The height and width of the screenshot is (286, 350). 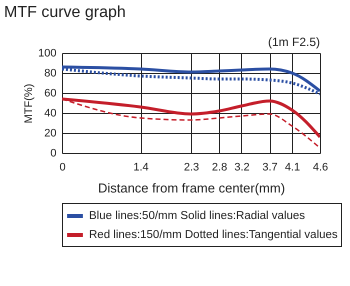 What do you see at coordinates (50, 134) in the screenshot?
I see `y-tick-label: 20` at bounding box center [50, 134].